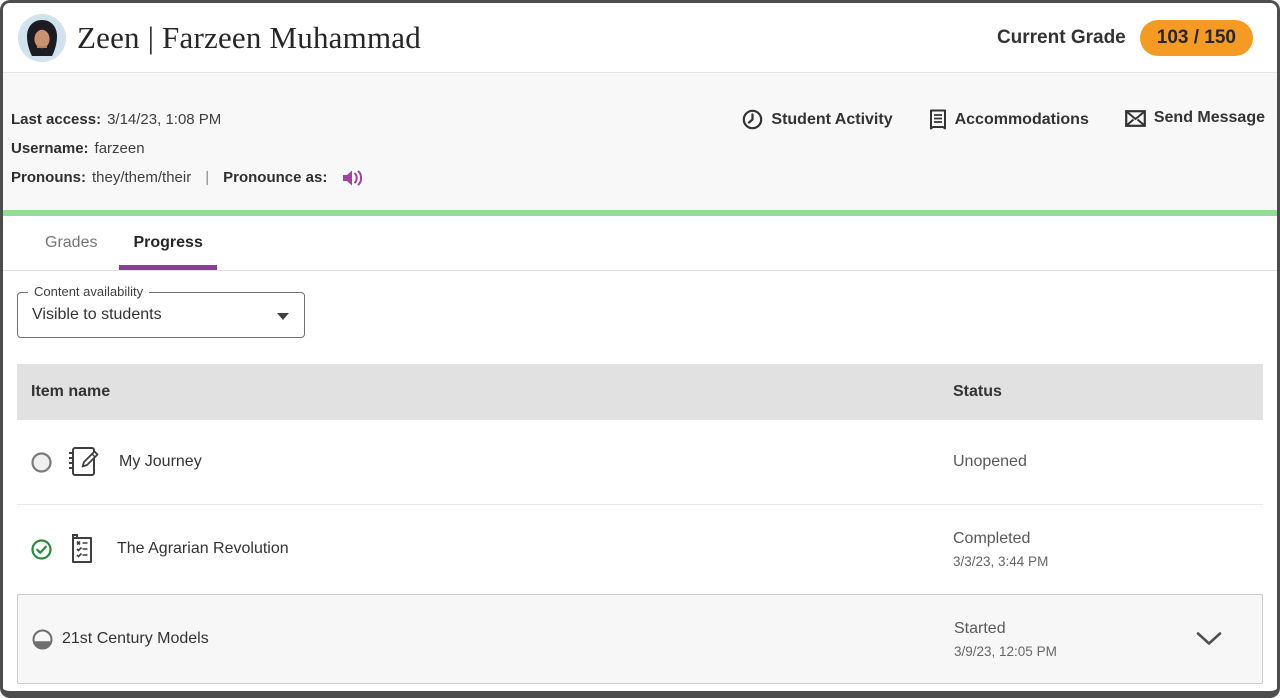  I want to click on status-text: Unopened, so click(990, 461).